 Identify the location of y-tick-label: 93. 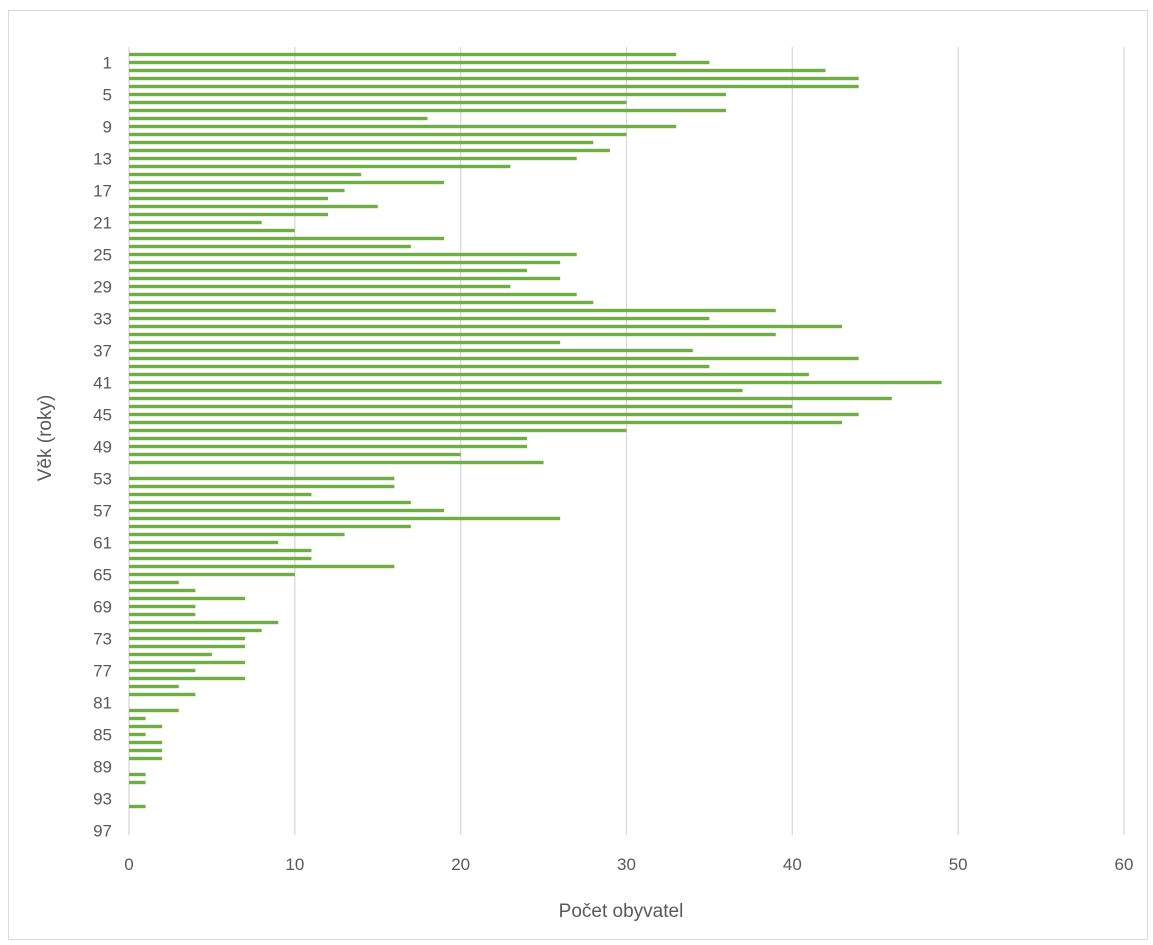
(102, 799).